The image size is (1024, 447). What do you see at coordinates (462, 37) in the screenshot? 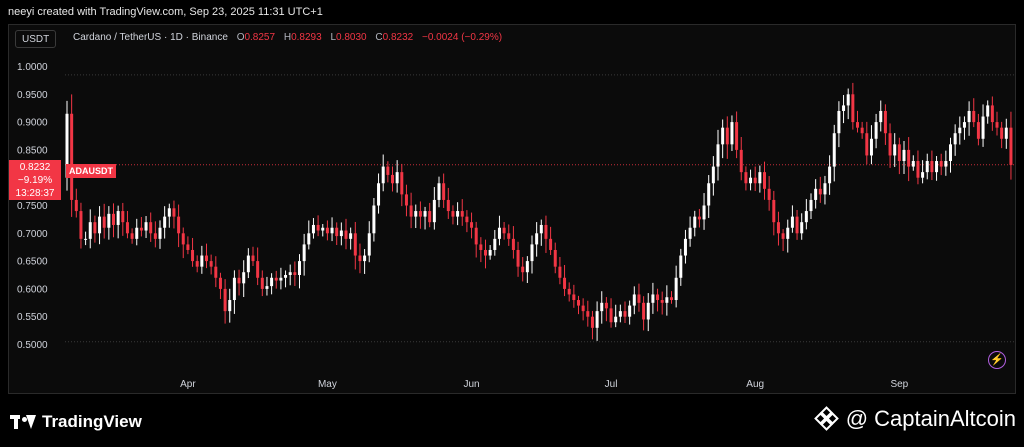
I see `legend-change: −0.0024 (−0.29%)` at bounding box center [462, 37].